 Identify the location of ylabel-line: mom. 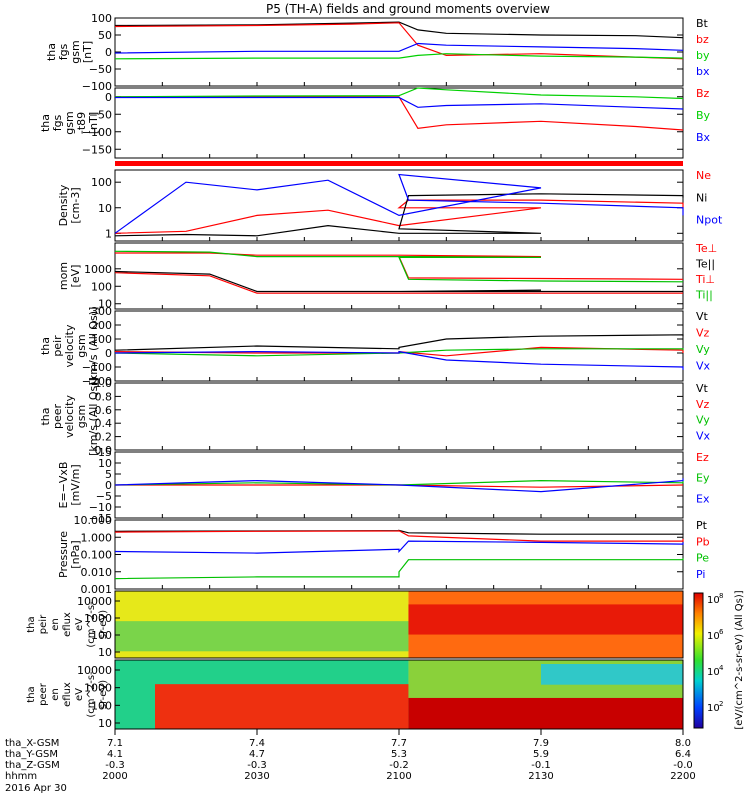
(63, 276).